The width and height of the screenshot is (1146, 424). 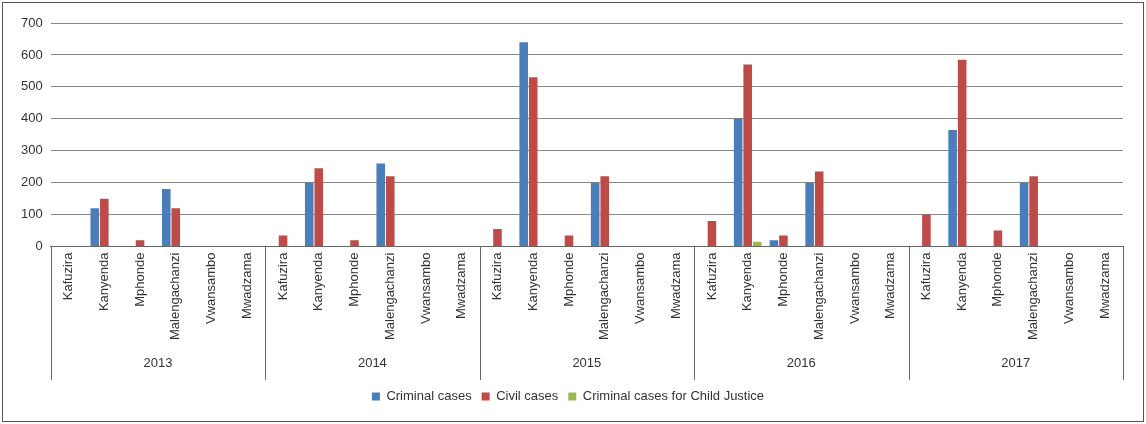 I want to click on legend-label: Criminal cases, so click(x=429, y=396).